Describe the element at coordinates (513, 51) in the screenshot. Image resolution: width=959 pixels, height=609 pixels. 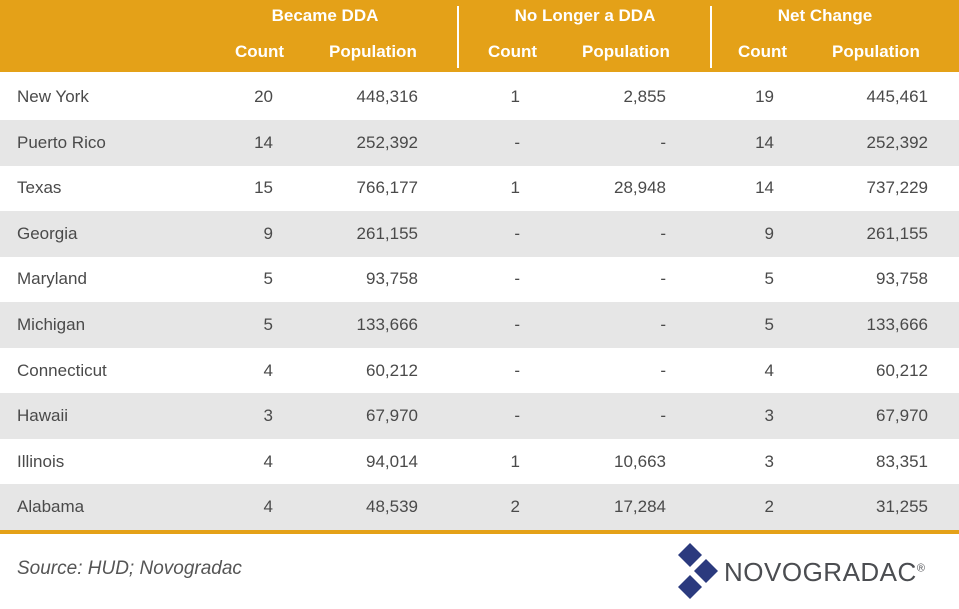
I see `col-header-nolonger-count: Count` at that location.